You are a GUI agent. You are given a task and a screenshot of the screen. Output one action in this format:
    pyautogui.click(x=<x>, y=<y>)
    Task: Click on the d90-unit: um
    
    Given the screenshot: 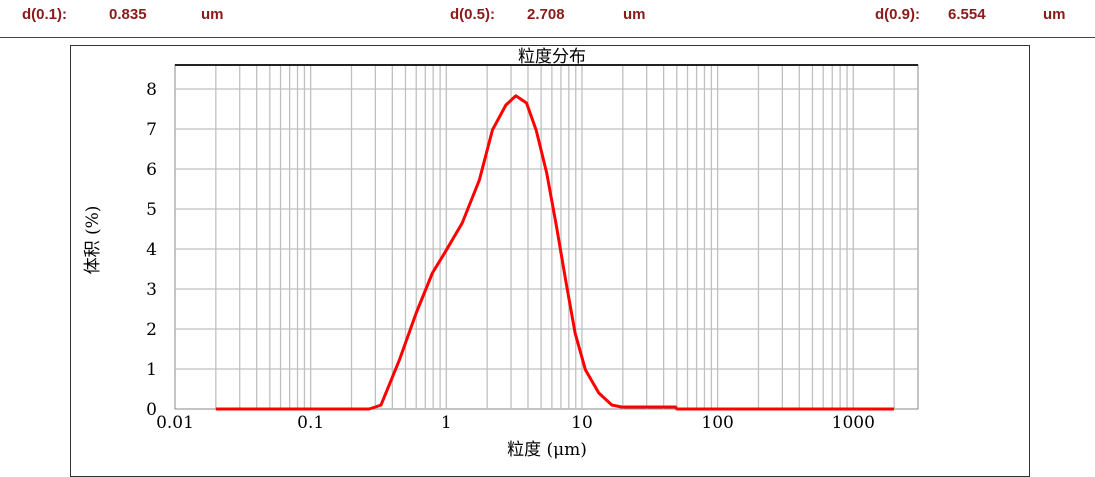 What is the action you would take?
    pyautogui.click(x=1054, y=14)
    